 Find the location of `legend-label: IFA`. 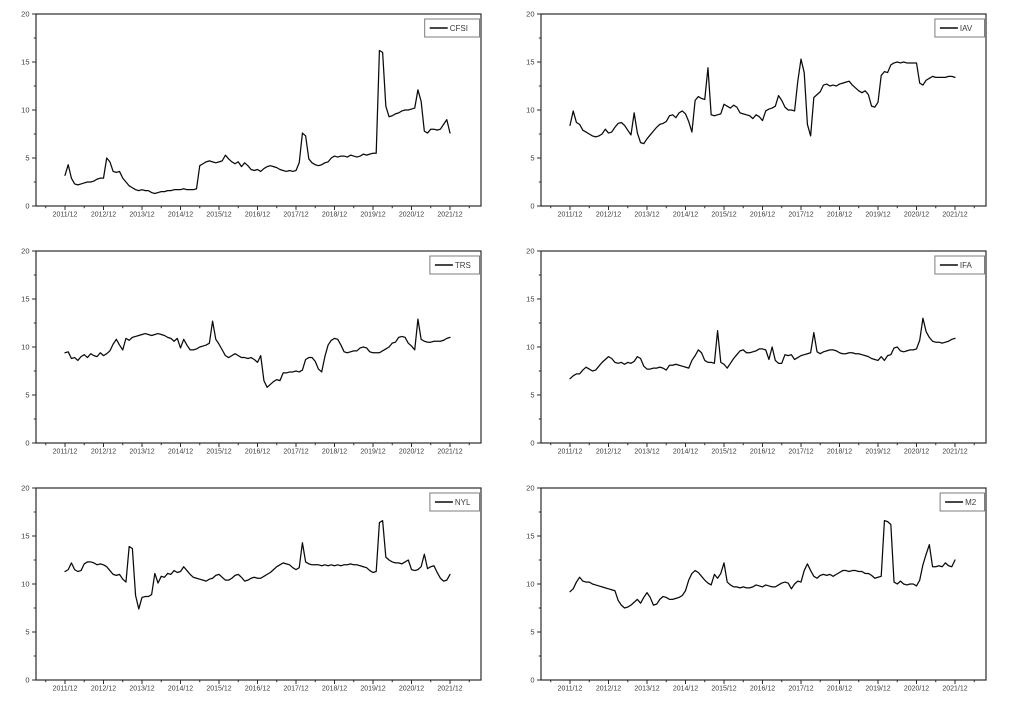

legend-label: IFA is located at coordinates (966, 265).